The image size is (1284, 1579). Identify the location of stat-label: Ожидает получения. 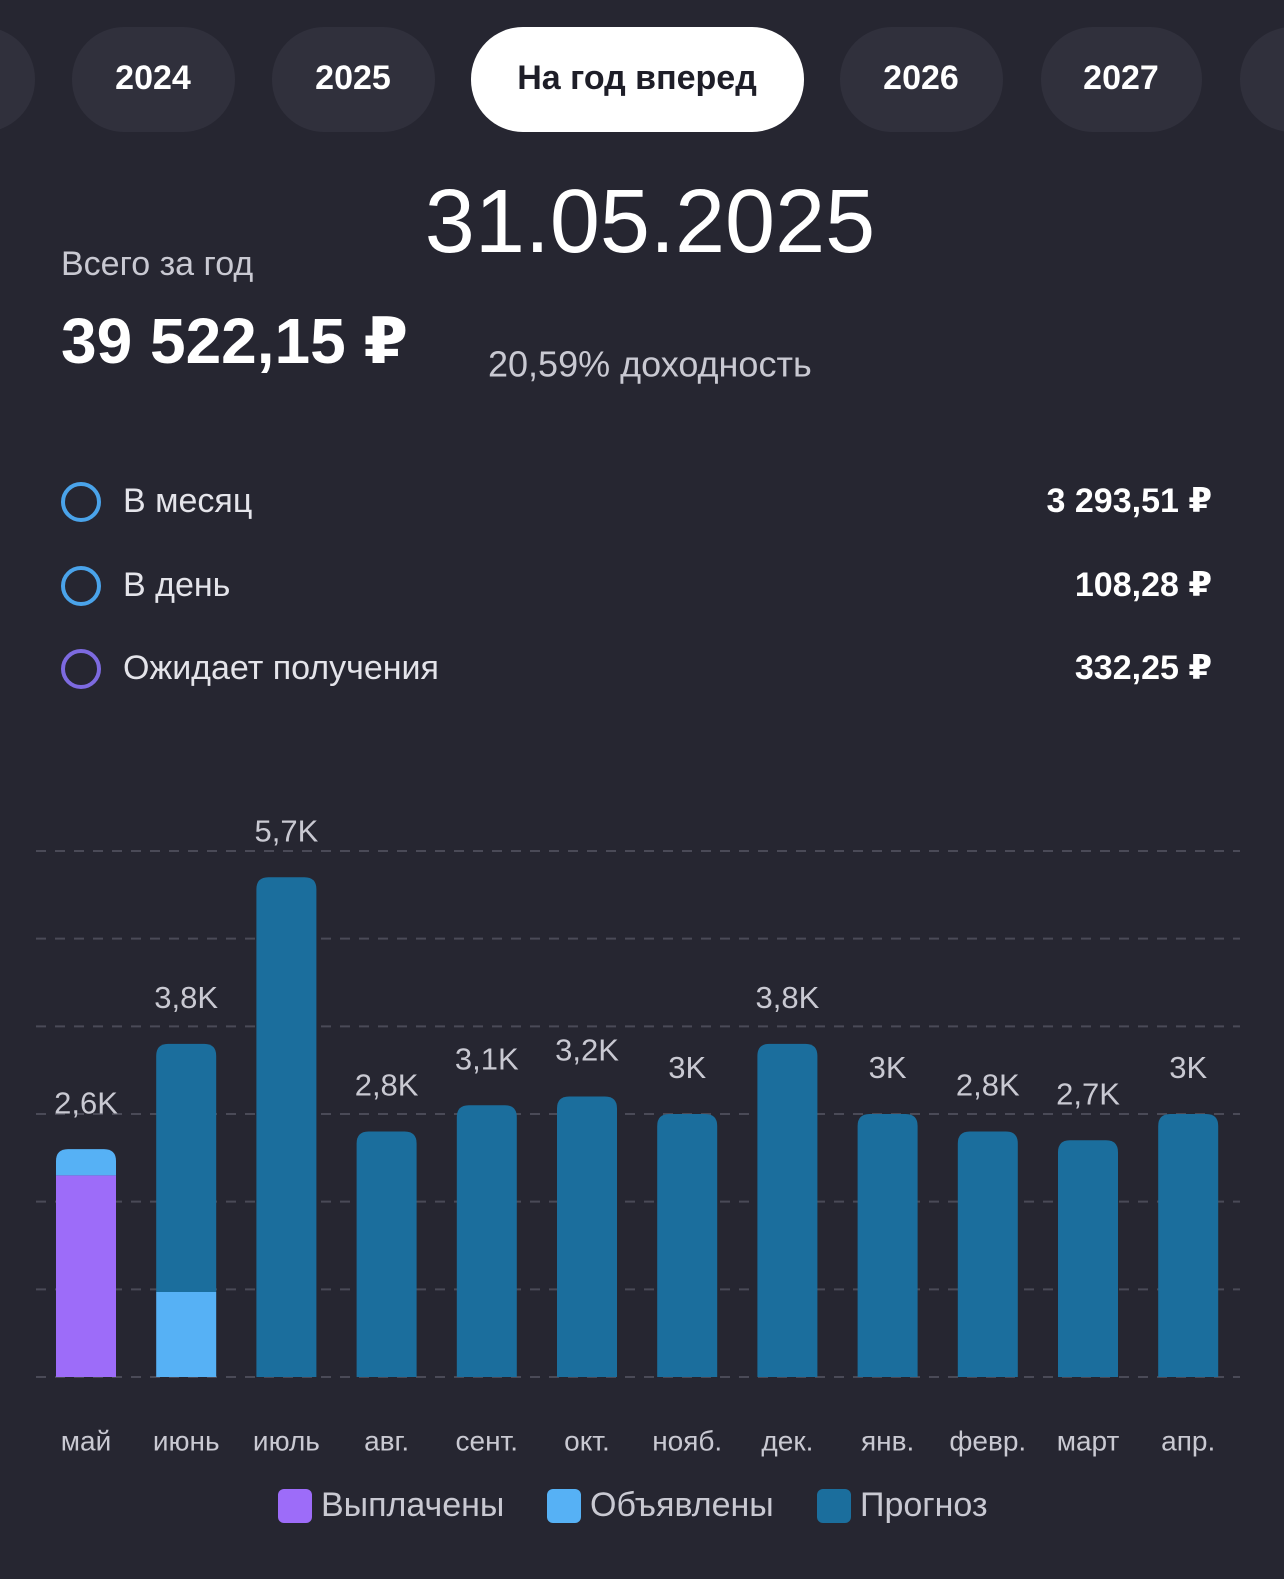
(281, 668).